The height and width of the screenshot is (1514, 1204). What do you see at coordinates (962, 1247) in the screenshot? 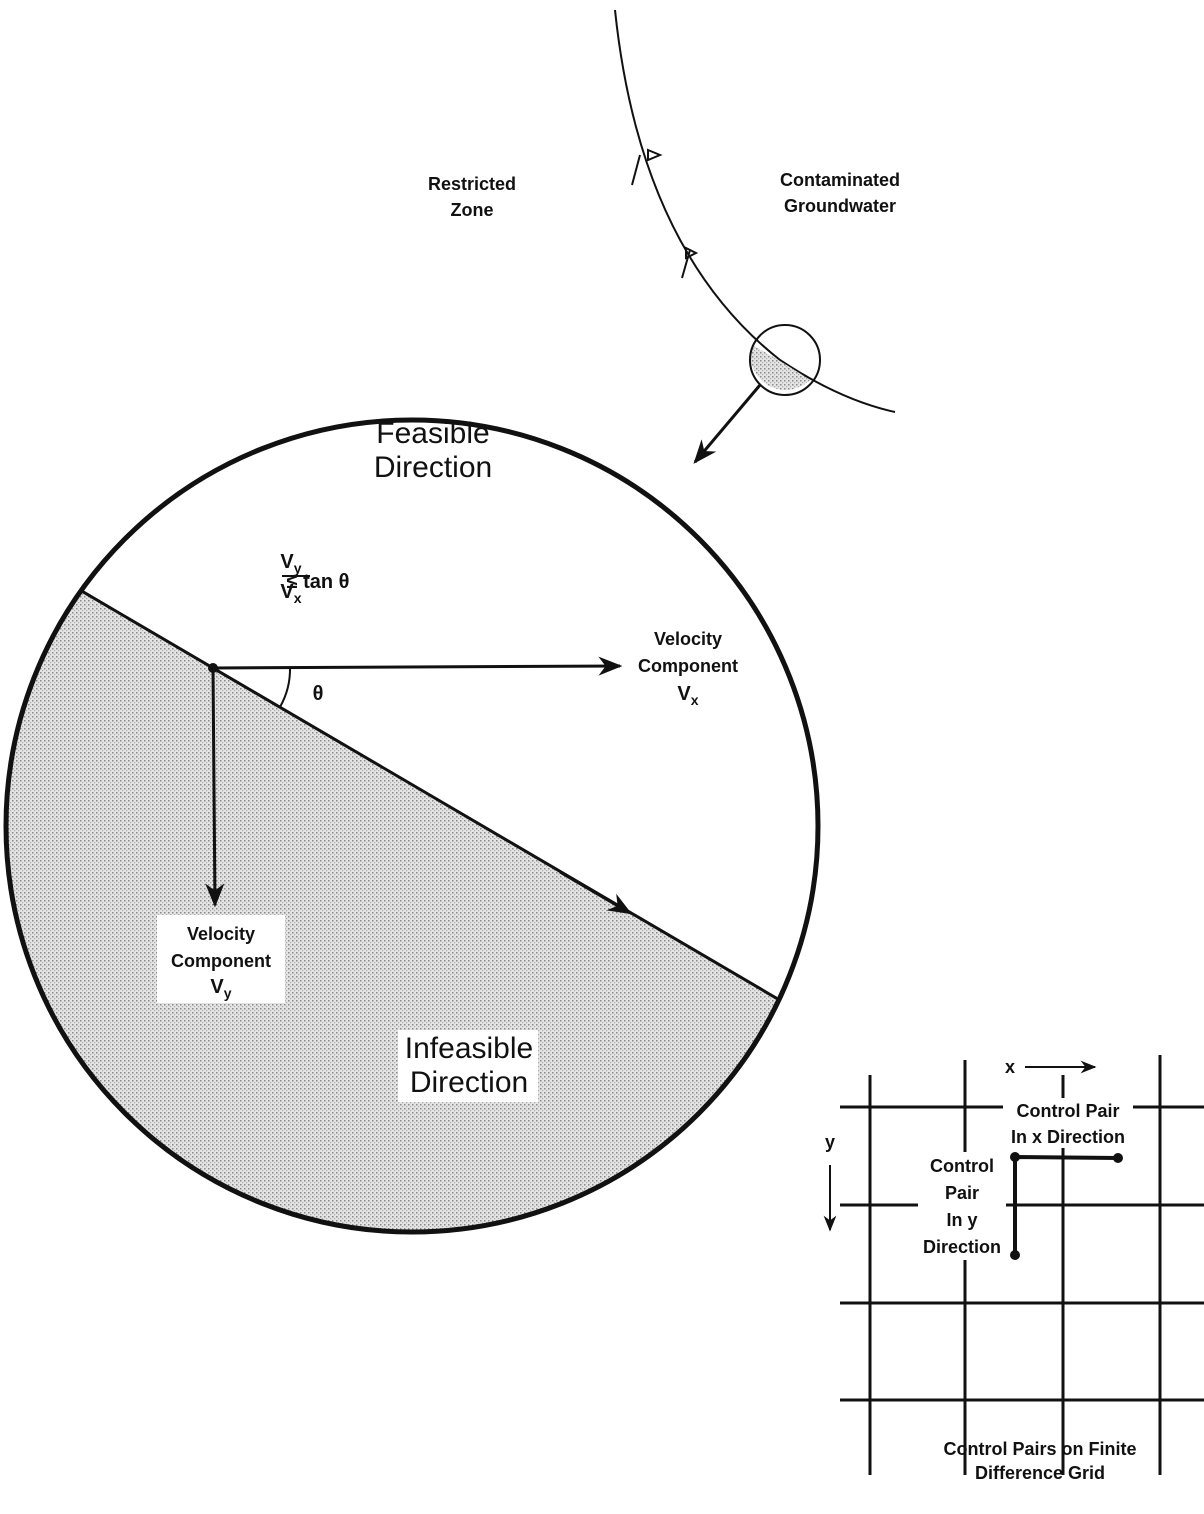
I see `pair-label: Direction` at bounding box center [962, 1247].